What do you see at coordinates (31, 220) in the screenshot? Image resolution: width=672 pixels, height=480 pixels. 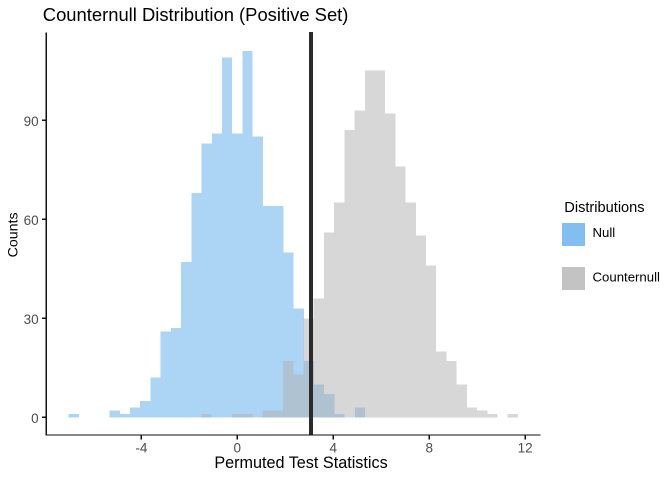 I see `svg-text: 60` at bounding box center [31, 220].